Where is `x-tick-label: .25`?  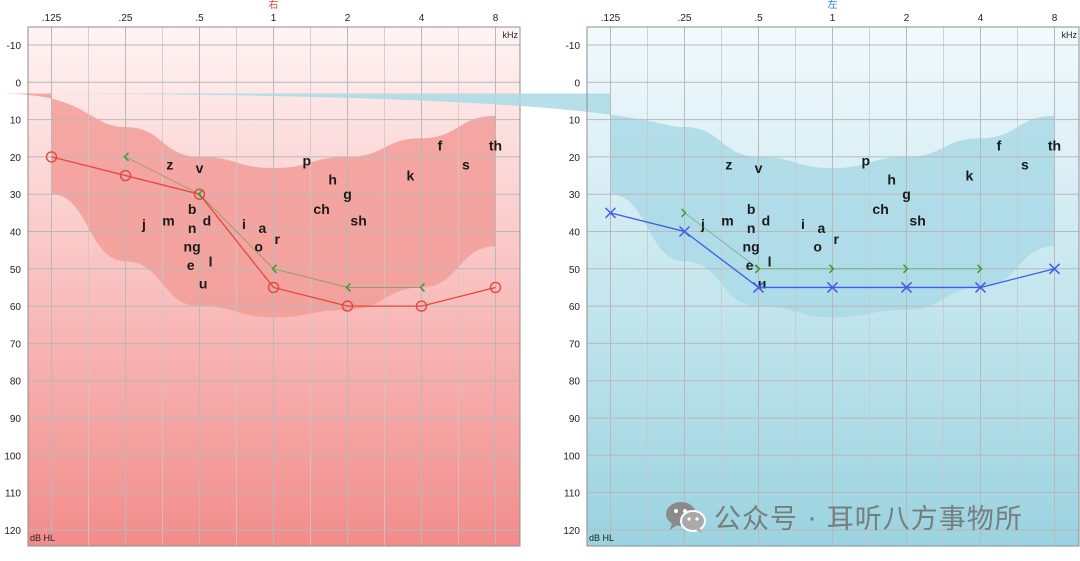 x-tick-label: .25 is located at coordinates (126, 18).